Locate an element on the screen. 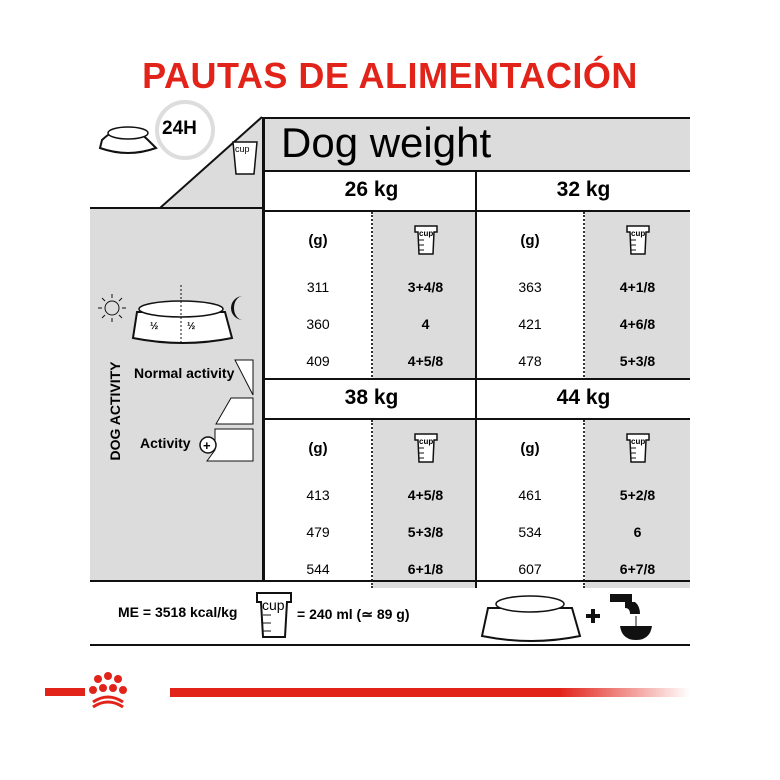 The width and height of the screenshot is (780, 780). weight-heading: 26 kg is located at coordinates (371, 191).